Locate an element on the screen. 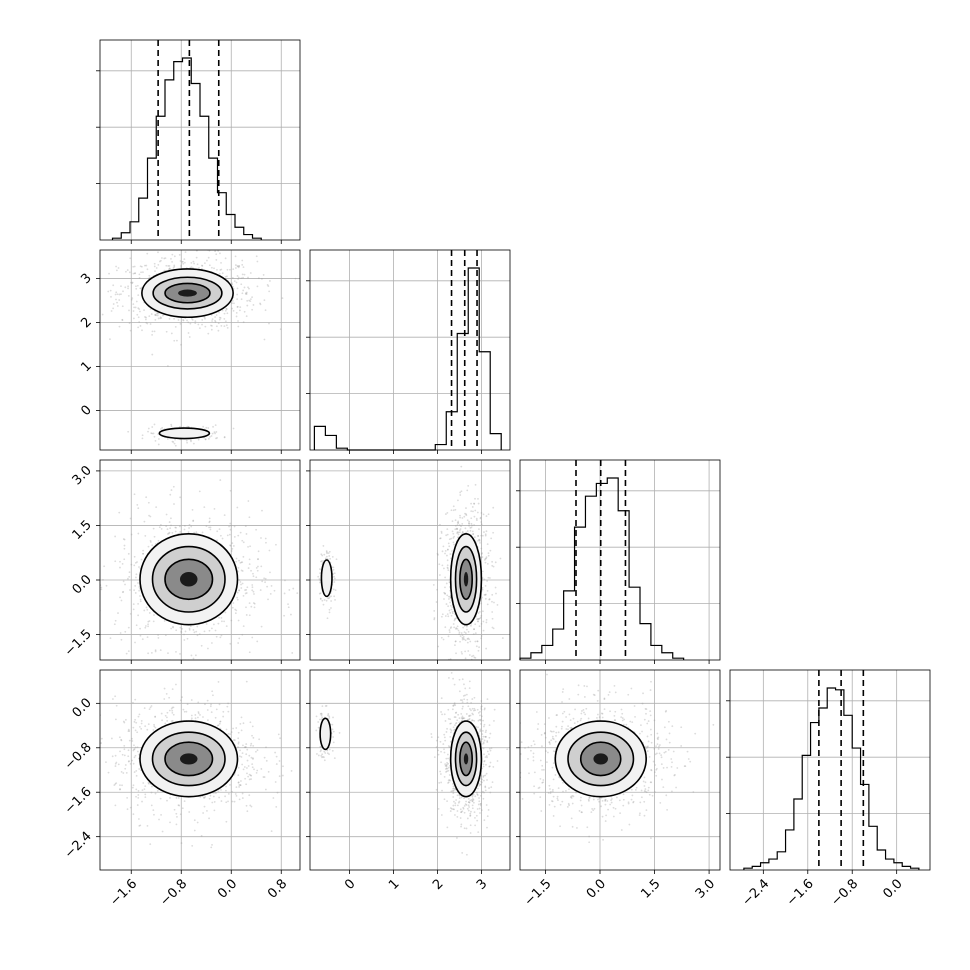 This screenshot has width=970, height=970. ticks is located at coordinates (613, 577).